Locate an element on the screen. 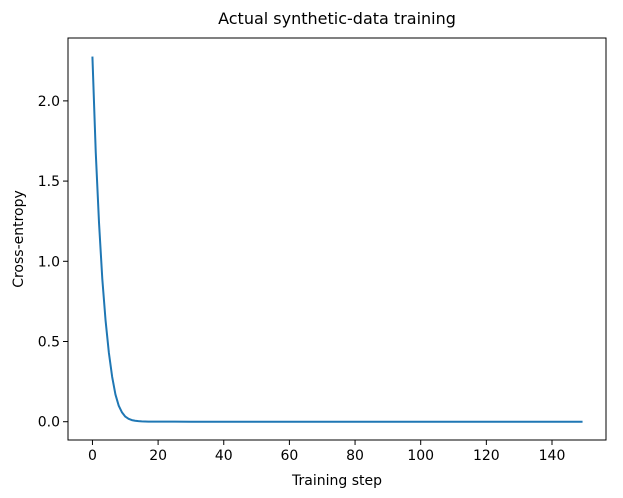 The height and width of the screenshot is (498, 623). x-tick-label: 100 is located at coordinates (420, 456).